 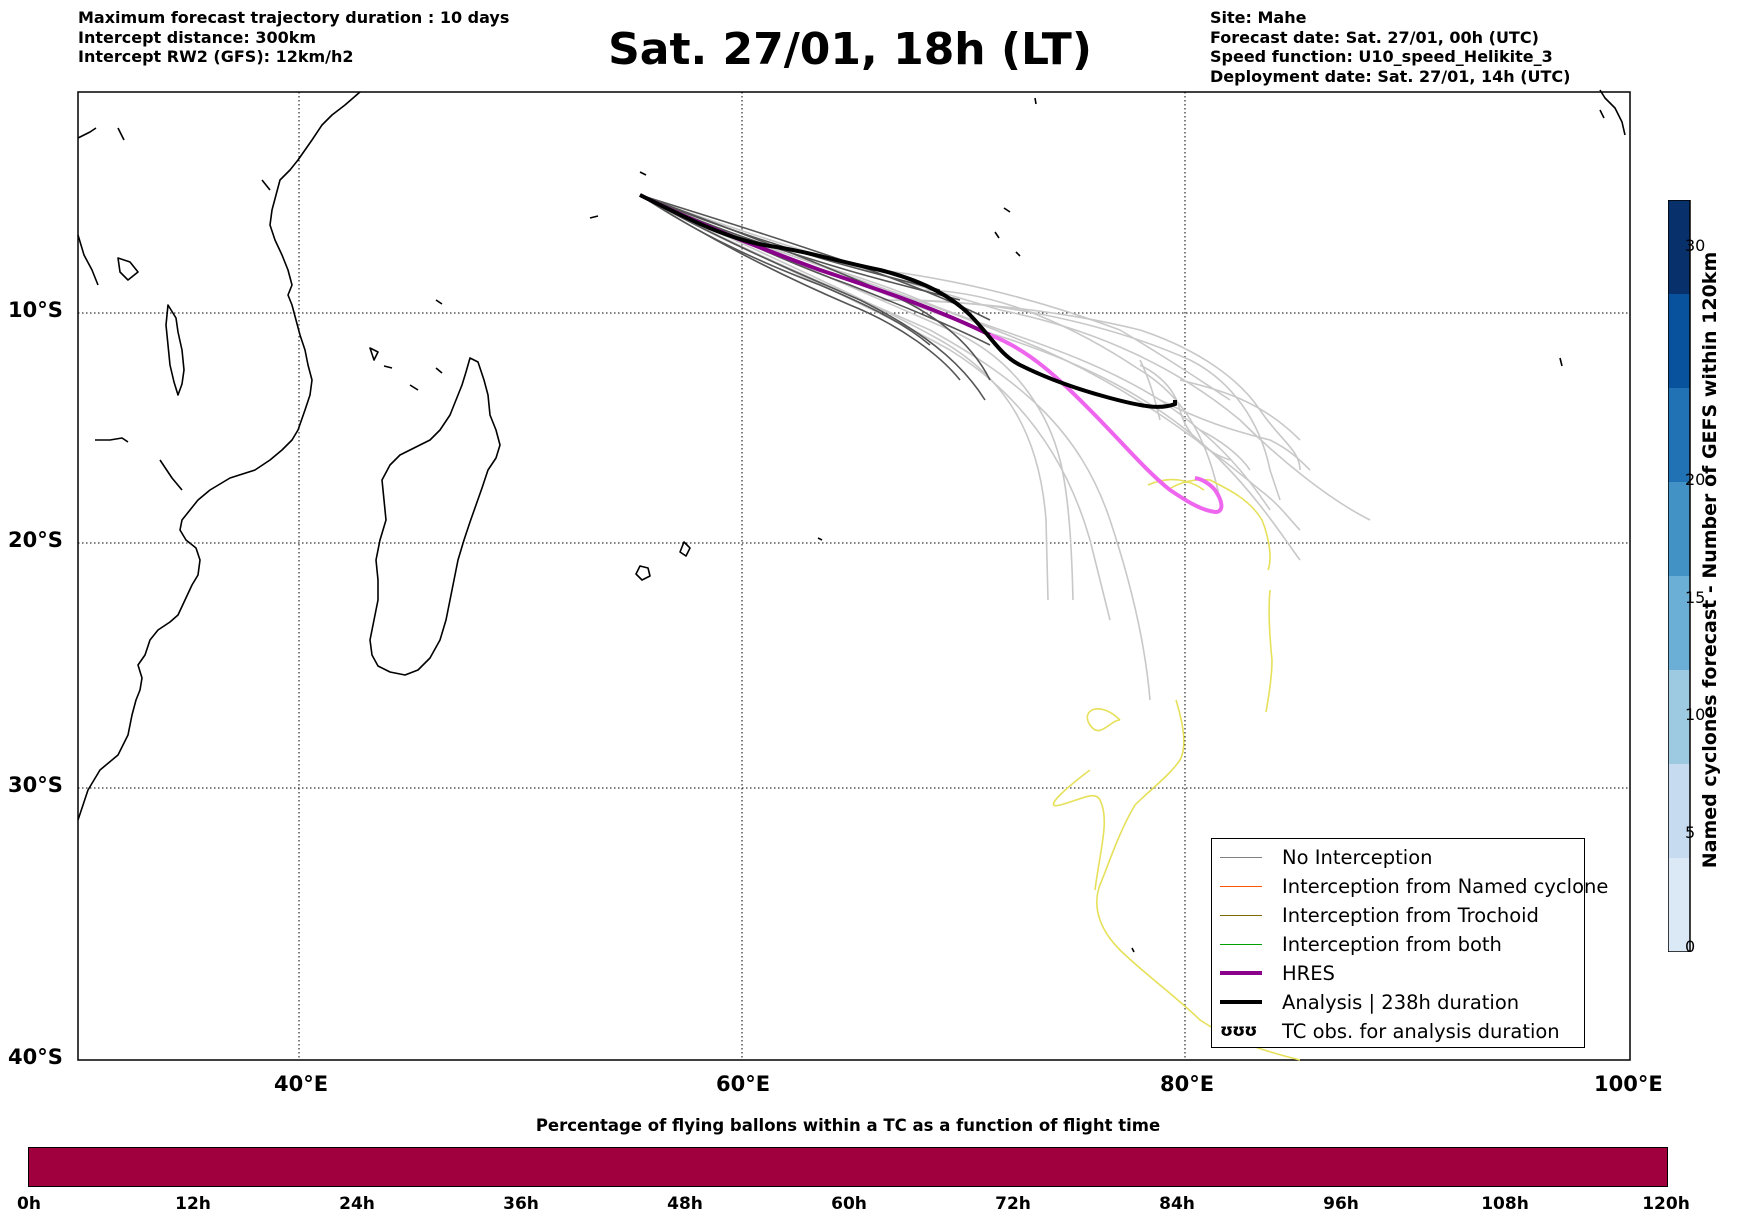 I want to click on flight-time-label: 72h, so click(x=1013, y=1204).